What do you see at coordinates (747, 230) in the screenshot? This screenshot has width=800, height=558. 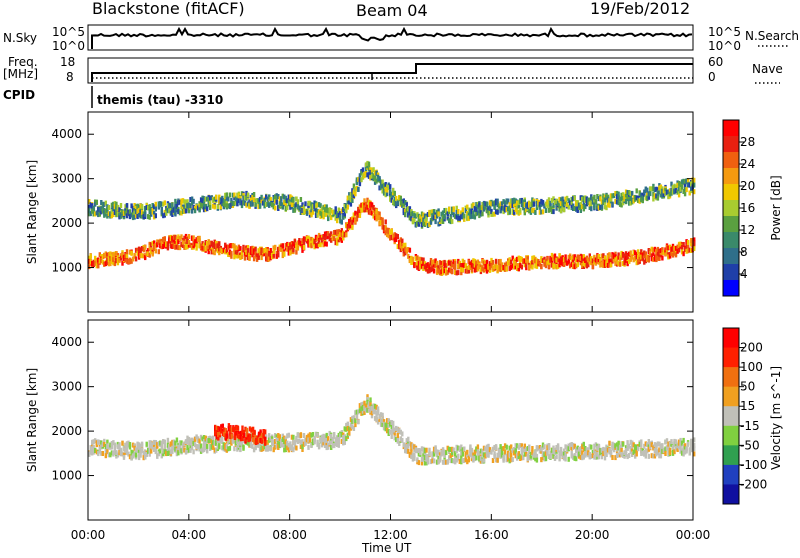 I see `colorbar-tick-label: 12` at bounding box center [747, 230].